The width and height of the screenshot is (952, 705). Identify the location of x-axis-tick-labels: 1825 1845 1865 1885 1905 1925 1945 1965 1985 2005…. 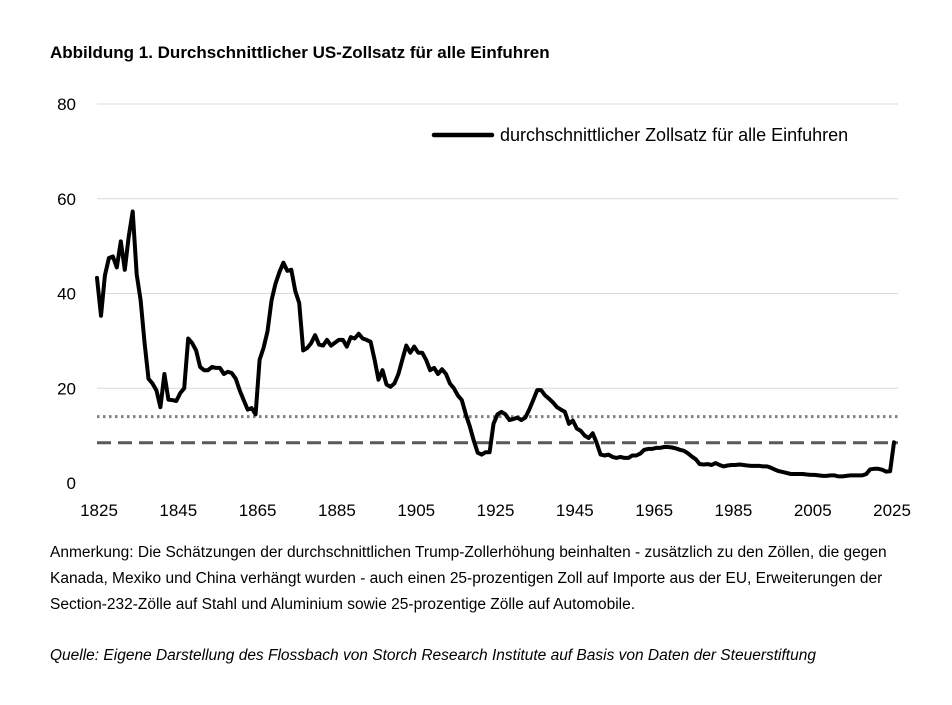
(495, 510).